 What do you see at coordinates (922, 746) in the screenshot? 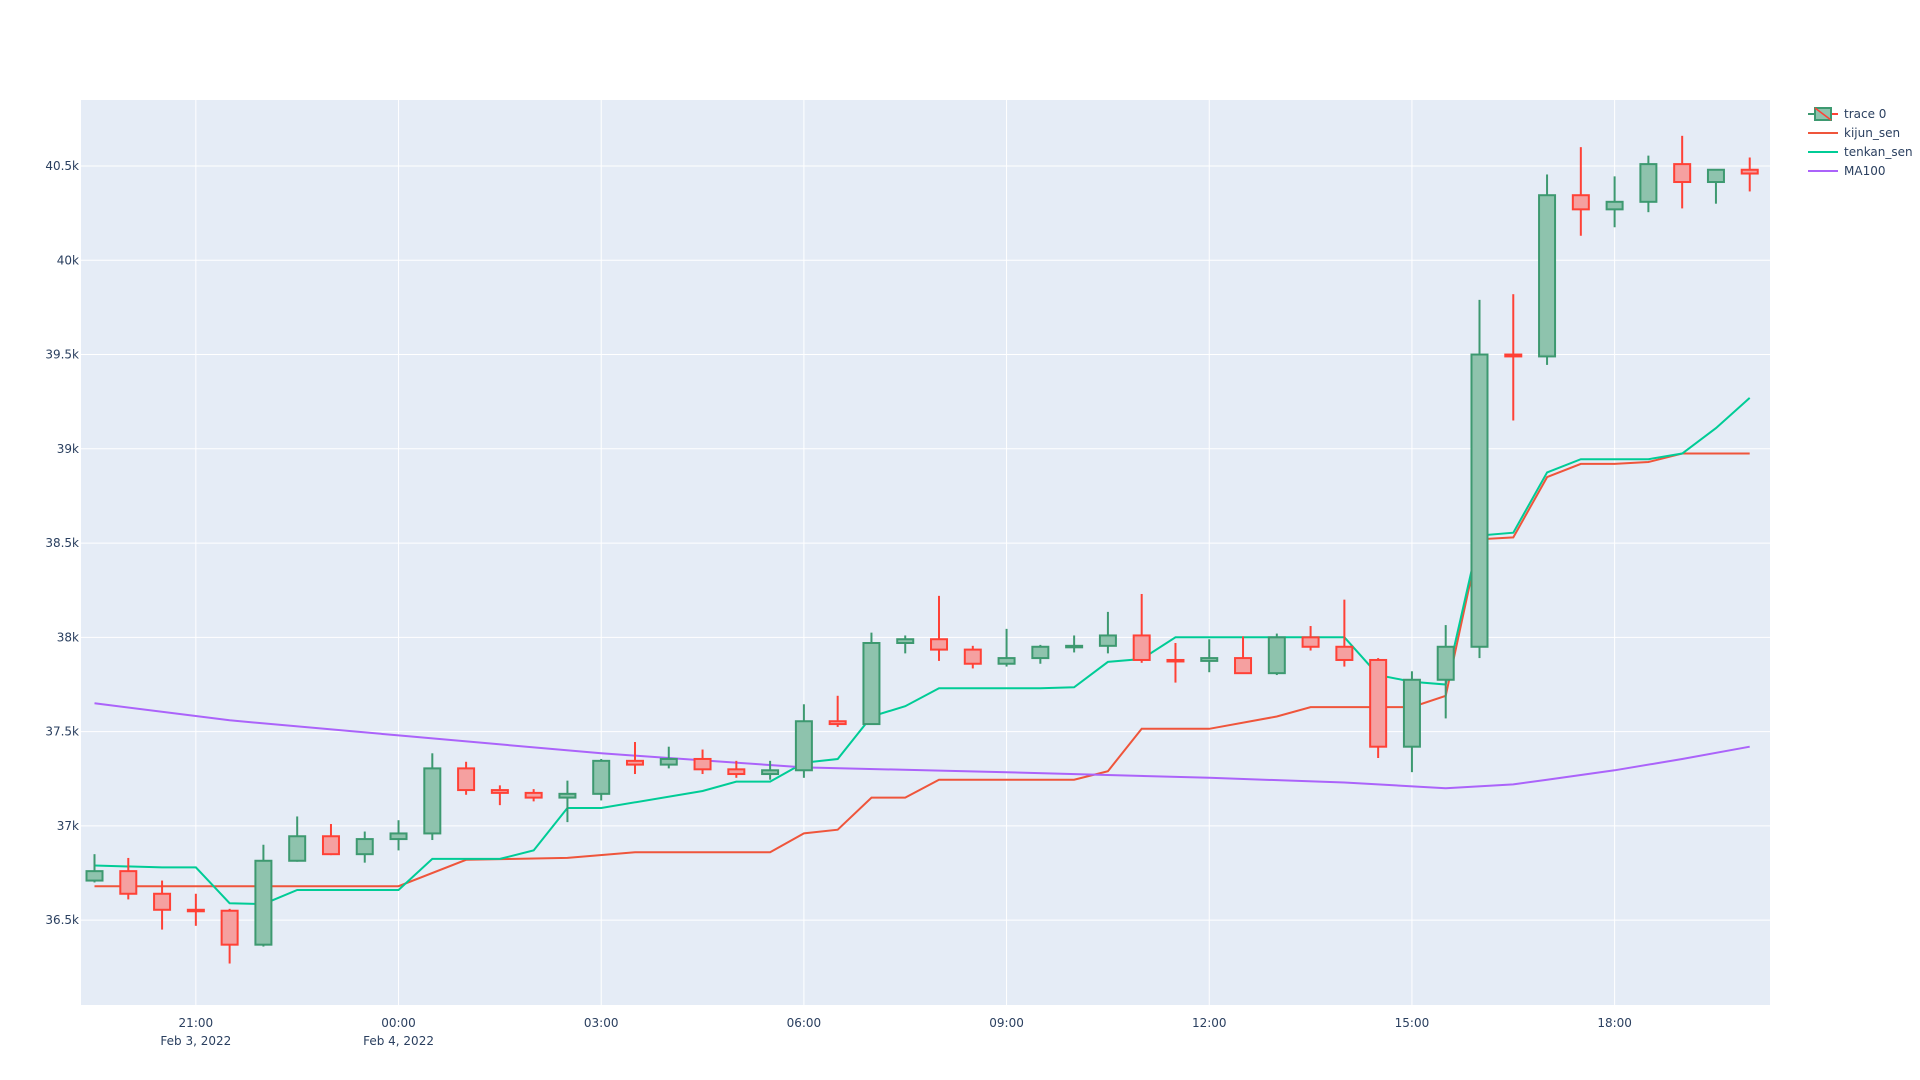
I see `series-line-ma100` at bounding box center [922, 746].